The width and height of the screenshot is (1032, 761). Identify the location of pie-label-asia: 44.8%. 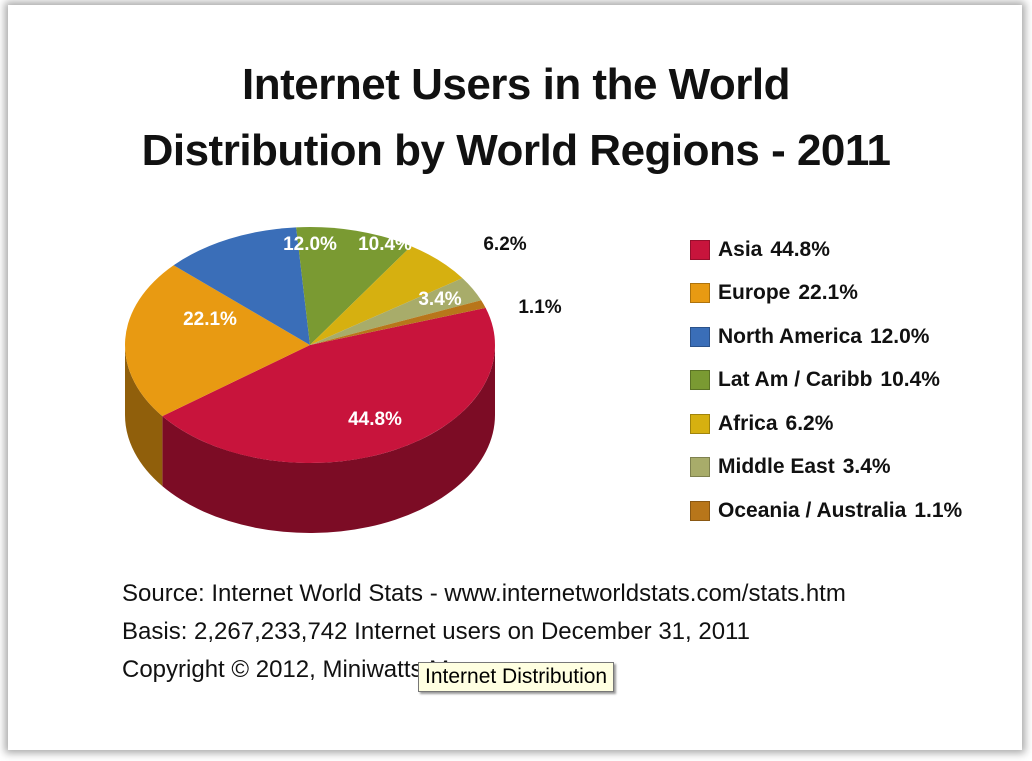
(375, 419).